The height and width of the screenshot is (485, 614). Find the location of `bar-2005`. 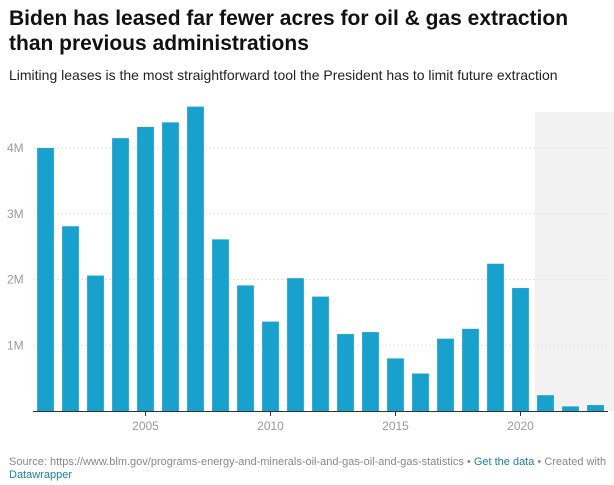

bar-2005 is located at coordinates (145, 269).